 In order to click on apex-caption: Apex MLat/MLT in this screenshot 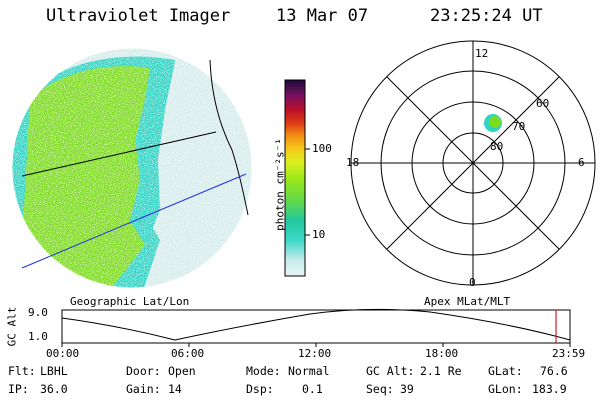, I will do `click(467, 301)`.